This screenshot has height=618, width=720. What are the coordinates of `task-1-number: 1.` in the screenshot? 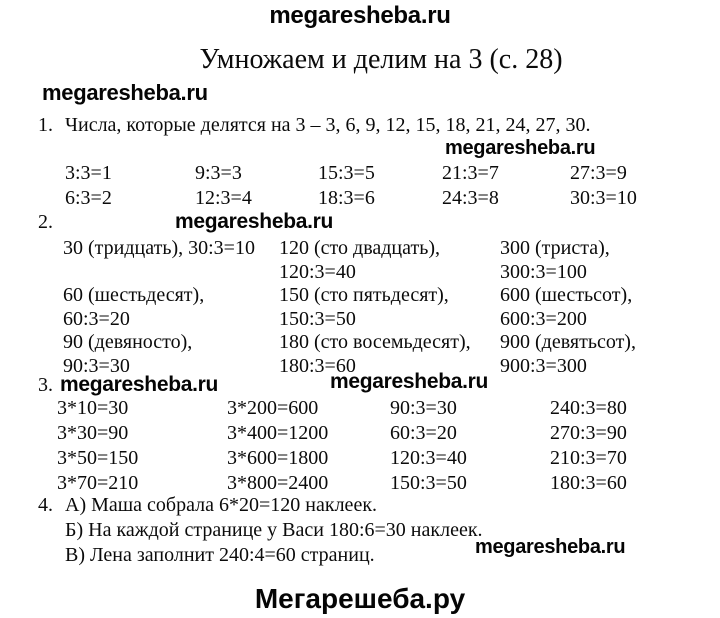 It's located at (45, 125).